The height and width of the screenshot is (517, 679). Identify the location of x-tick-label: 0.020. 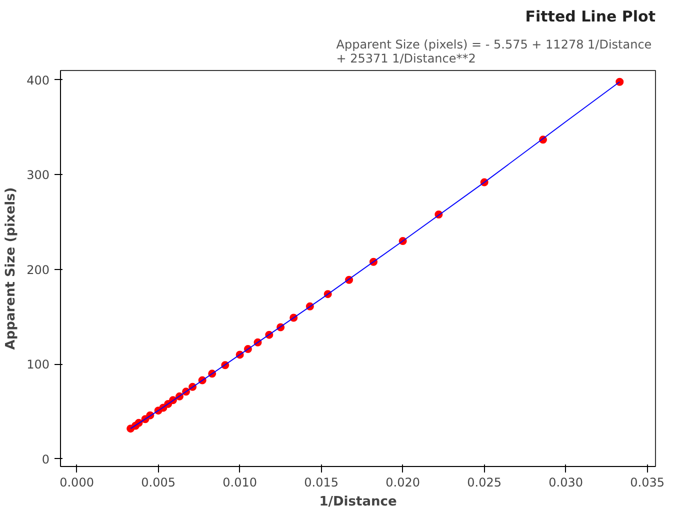
(403, 483).